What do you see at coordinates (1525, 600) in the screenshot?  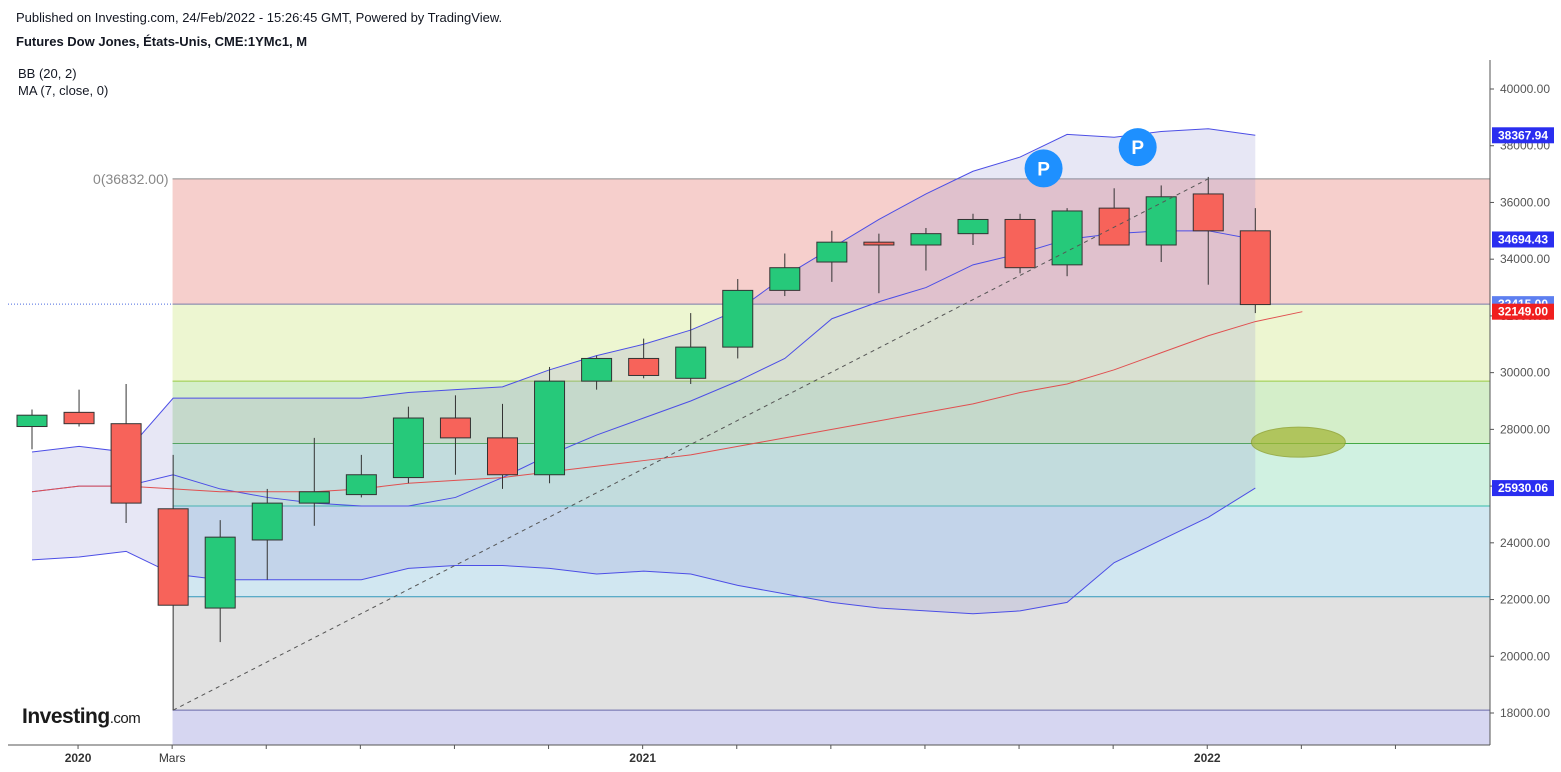 I see `y-tick-label: 22000.00` at bounding box center [1525, 600].